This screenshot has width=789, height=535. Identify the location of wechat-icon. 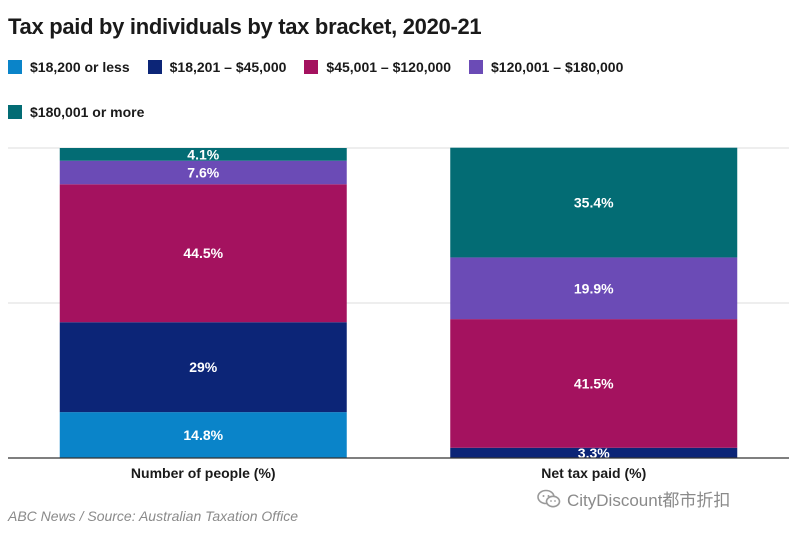
(549, 498).